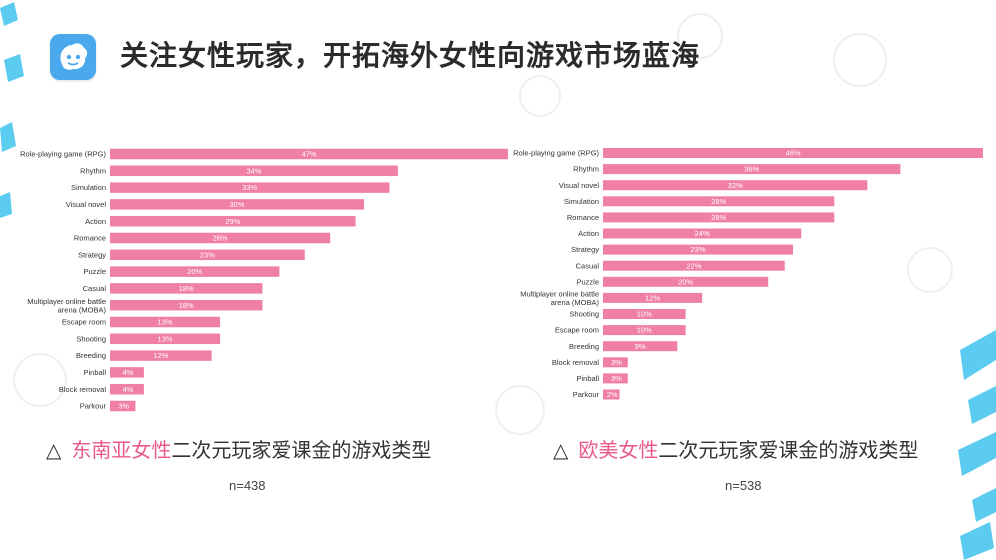 The height and width of the screenshot is (560, 996). Describe the element at coordinates (583, 217) in the screenshot. I see `category-label-4: Romance` at that location.